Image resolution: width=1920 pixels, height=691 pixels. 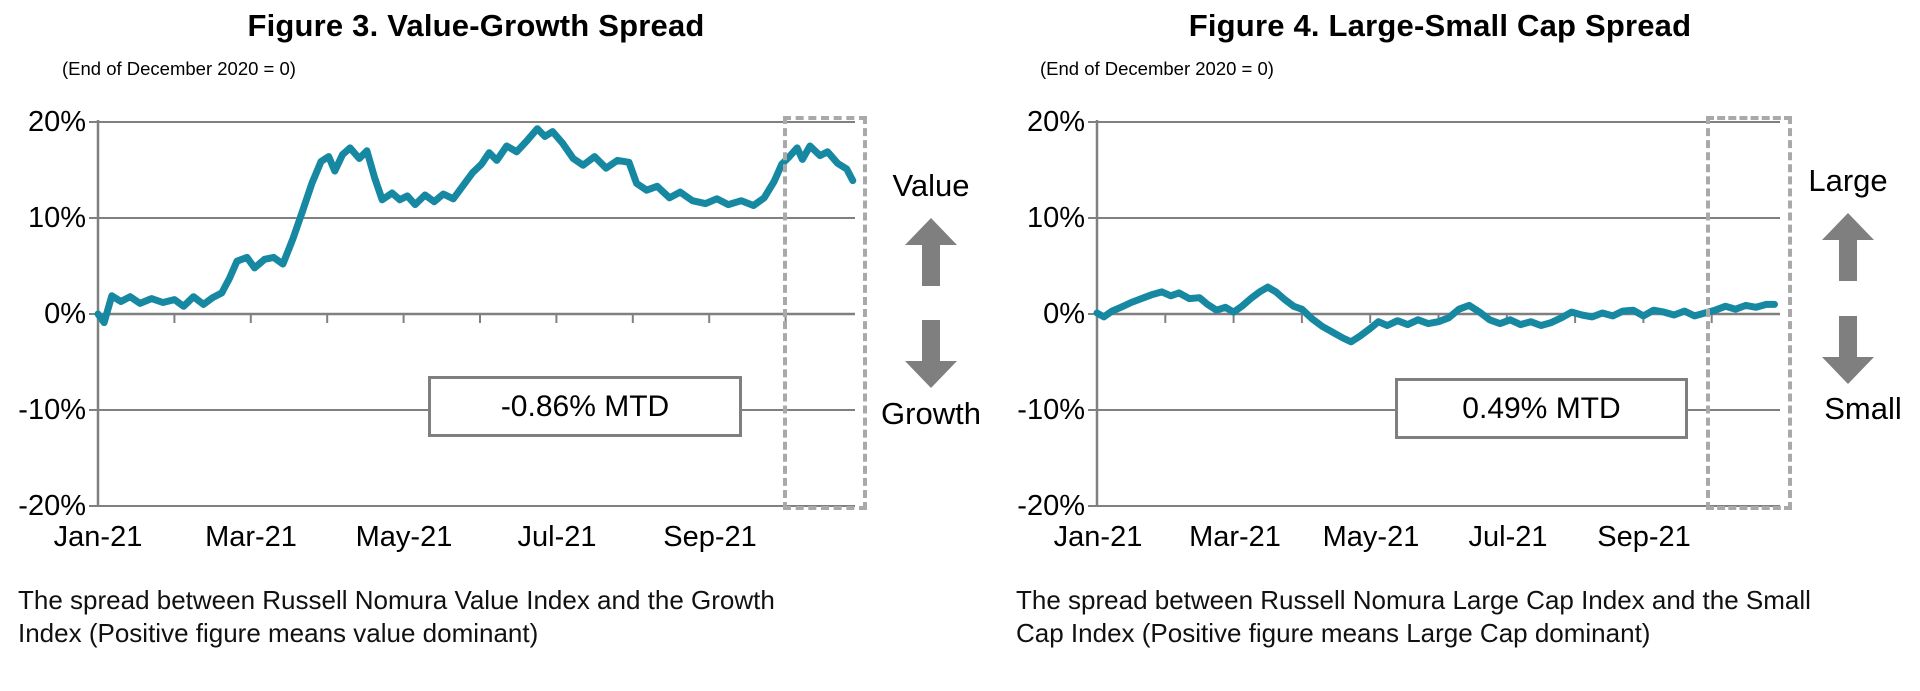 I want to click on figure3-recent-period-highlight, so click(x=825, y=313).